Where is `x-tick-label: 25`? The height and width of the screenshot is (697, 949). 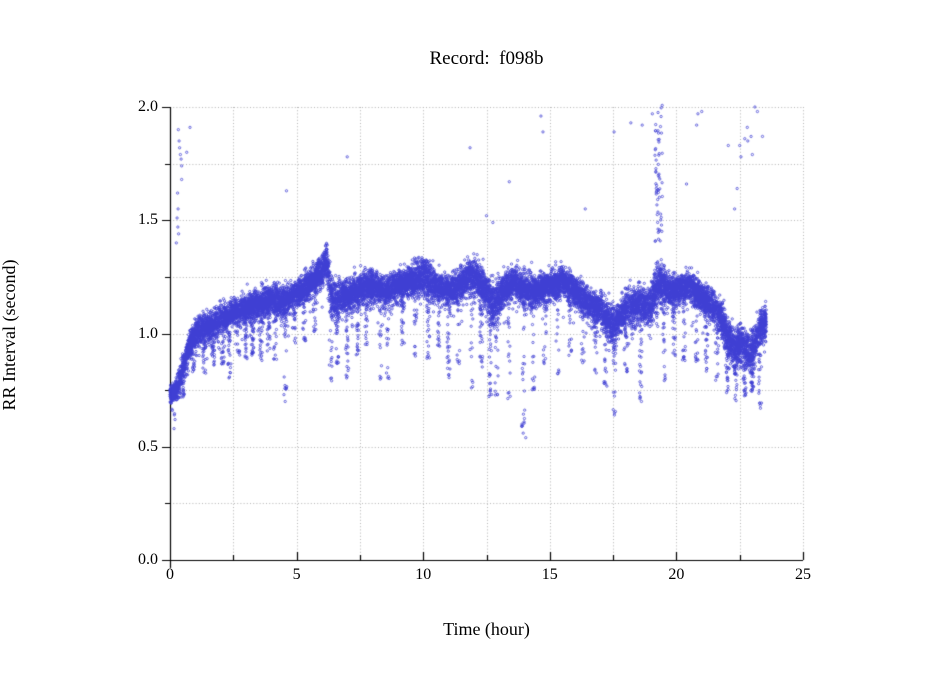 x-tick-label: 25 is located at coordinates (803, 574).